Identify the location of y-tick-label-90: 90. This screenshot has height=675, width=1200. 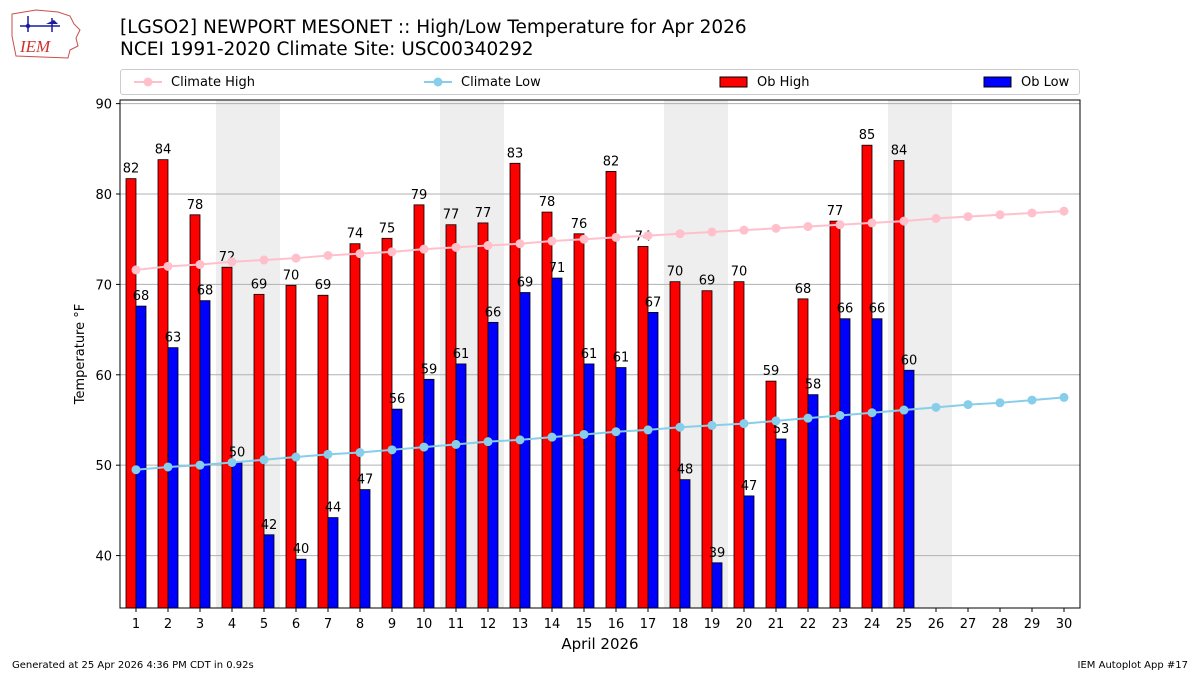
(103, 105).